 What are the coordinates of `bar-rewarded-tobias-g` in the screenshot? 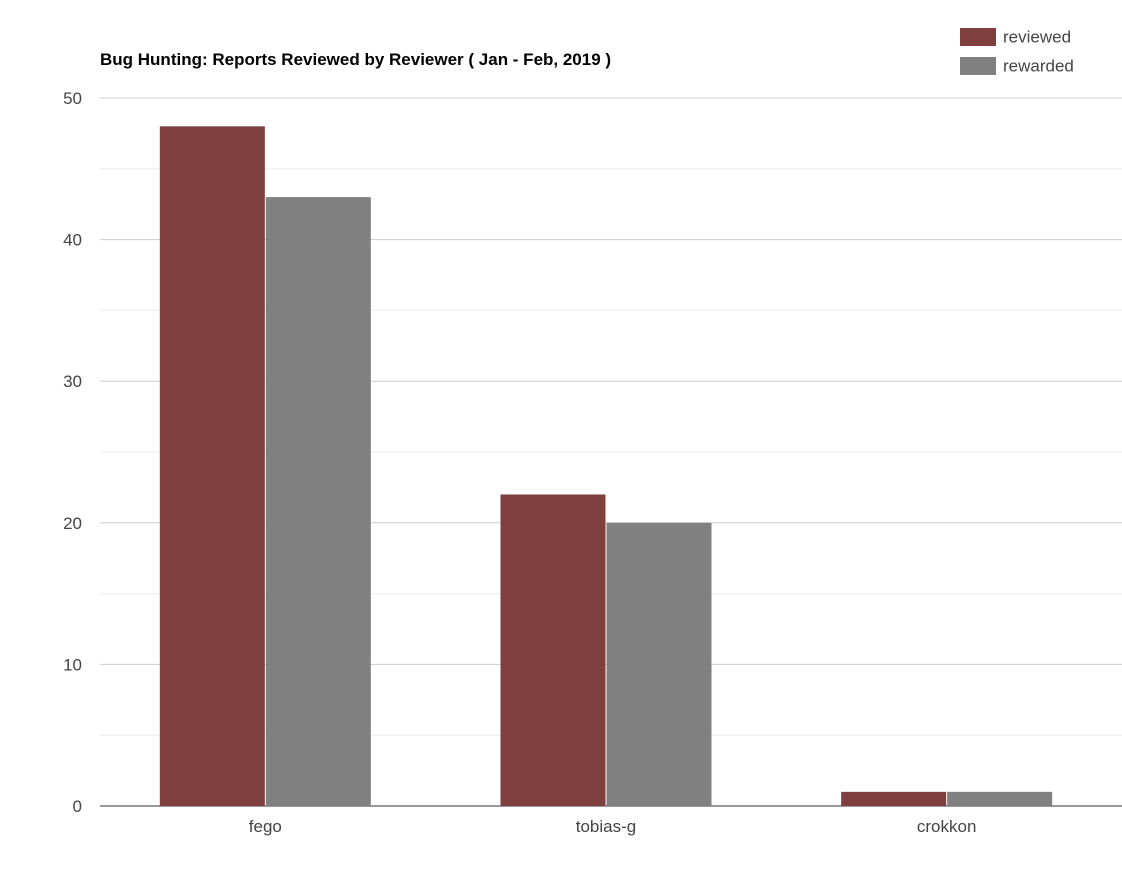 It's located at (659, 664).